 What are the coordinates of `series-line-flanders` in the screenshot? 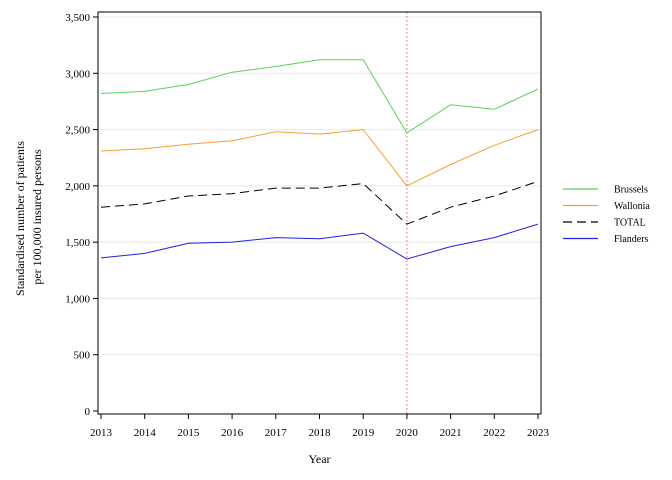 It's located at (319, 241).